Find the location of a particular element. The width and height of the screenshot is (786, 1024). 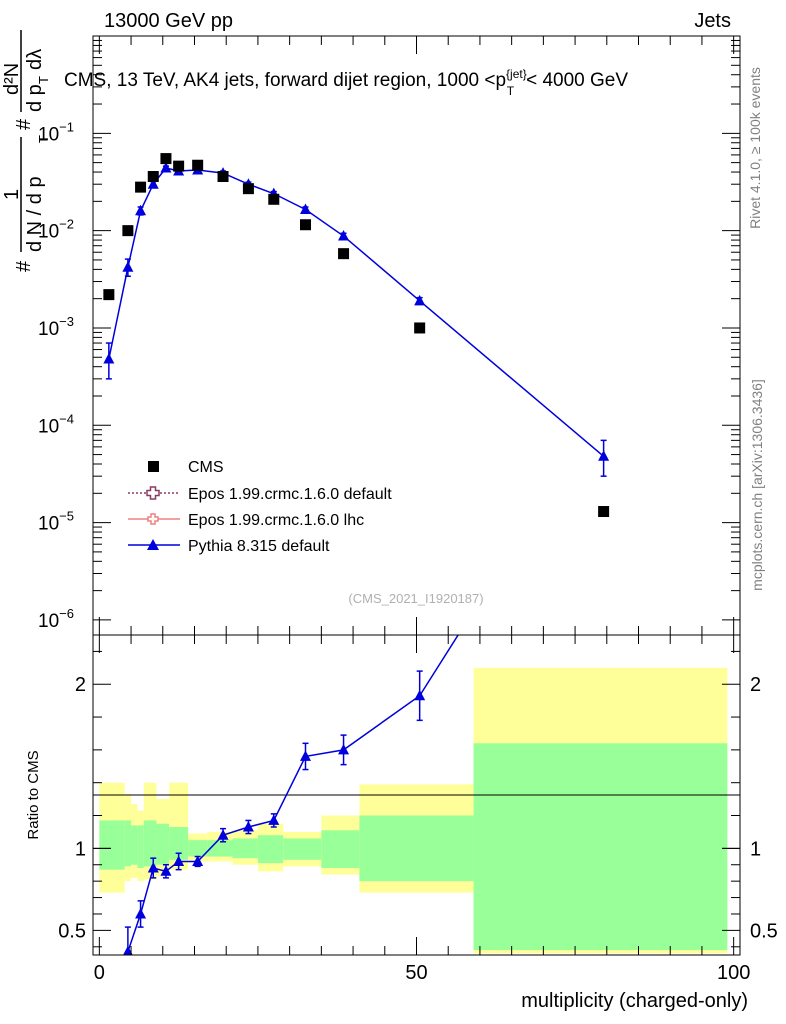

pythia-ratio-series is located at coordinates (291, 795).